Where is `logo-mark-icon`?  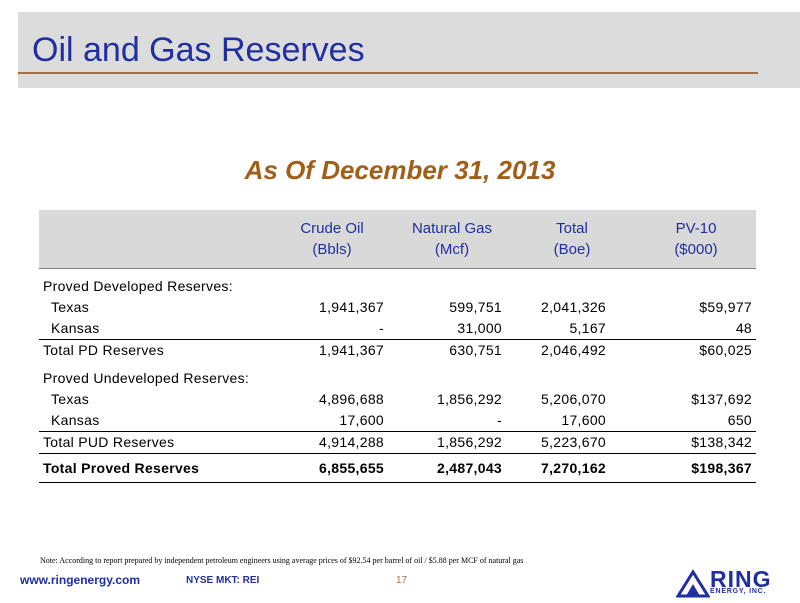
logo-mark-icon is located at coordinates (693, 583).